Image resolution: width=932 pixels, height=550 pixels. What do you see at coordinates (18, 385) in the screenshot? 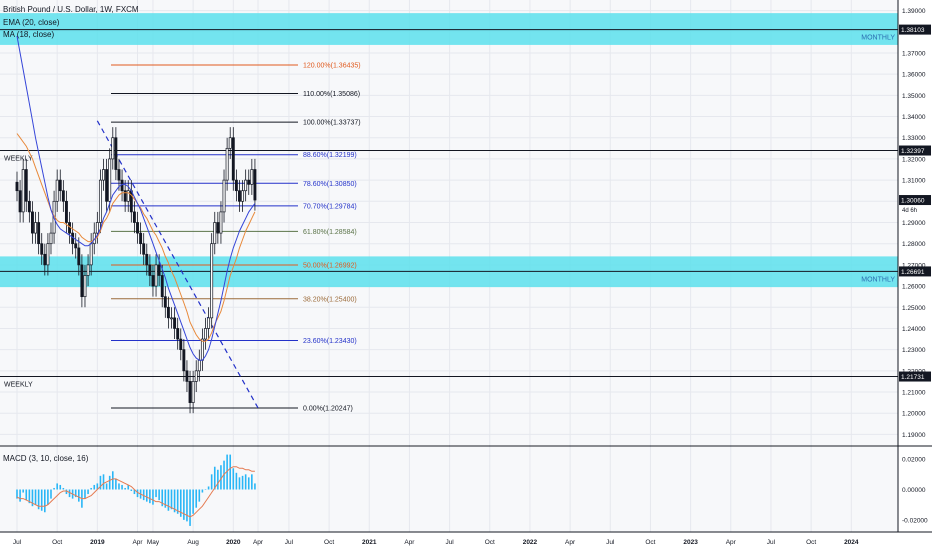
I see `weekly-level-label: WEEKLY` at bounding box center [18, 385].